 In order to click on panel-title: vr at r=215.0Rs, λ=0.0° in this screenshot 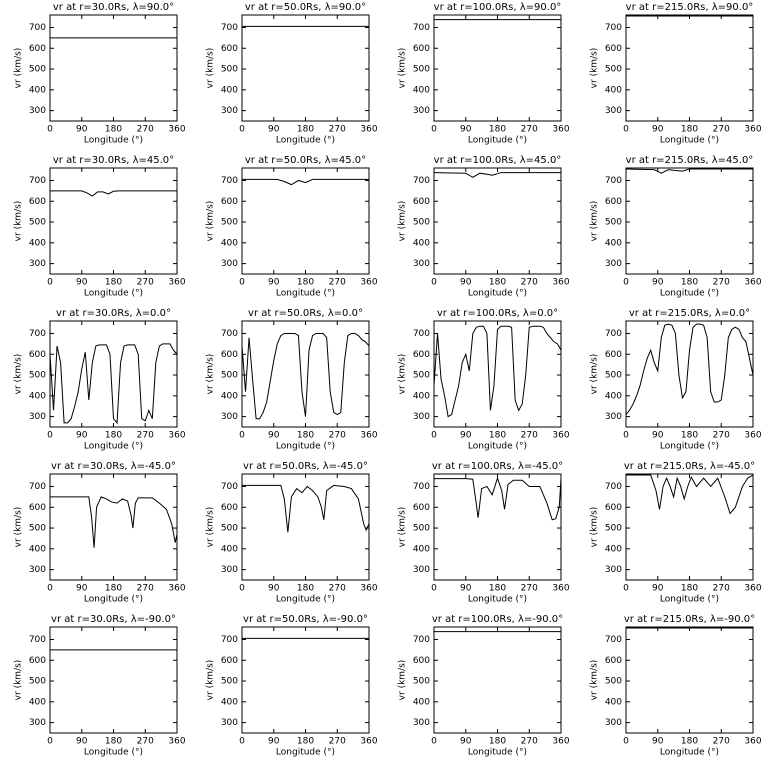, I will do `click(689, 313)`.